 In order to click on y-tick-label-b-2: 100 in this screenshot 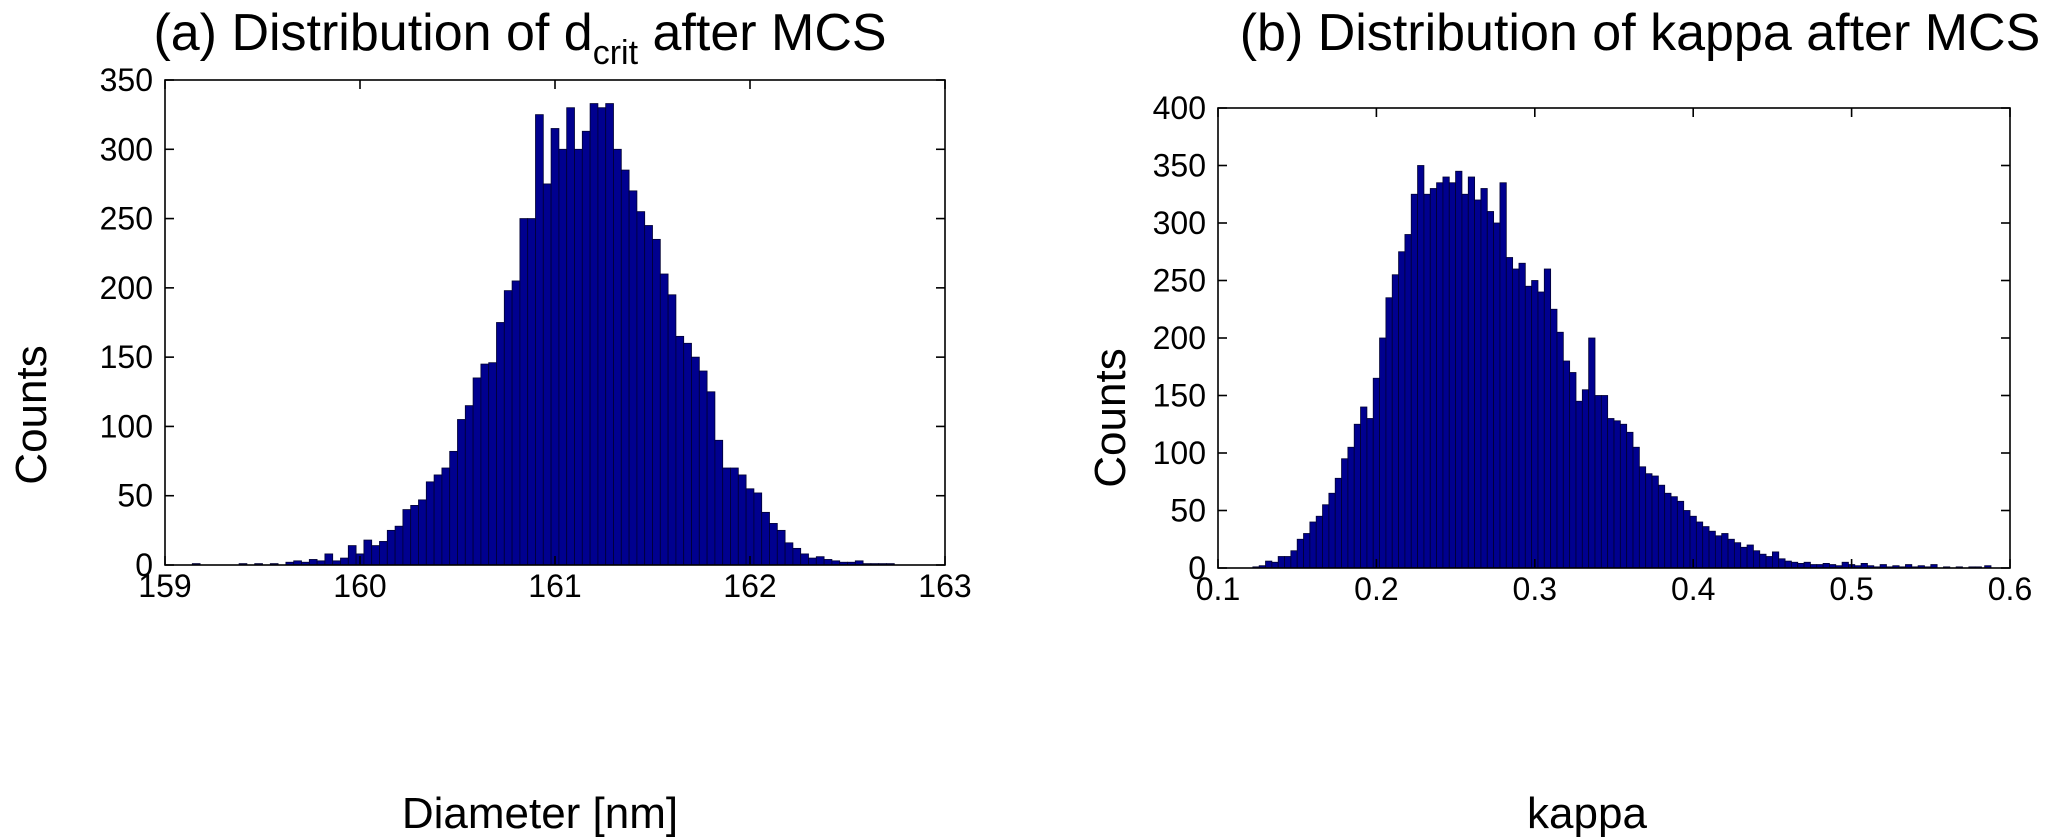, I will do `click(1179, 453)`.